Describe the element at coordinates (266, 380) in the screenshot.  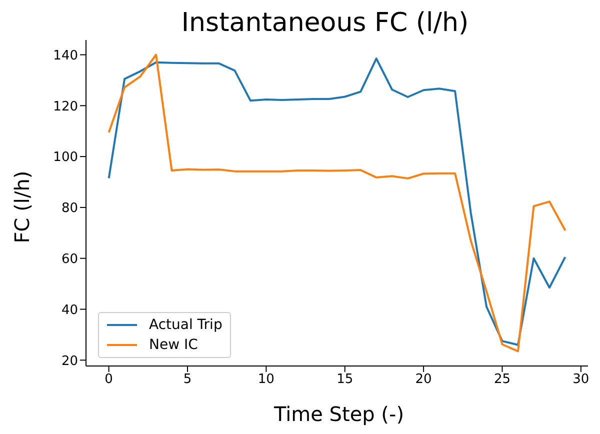
I see `x-tick-label: 10` at that location.